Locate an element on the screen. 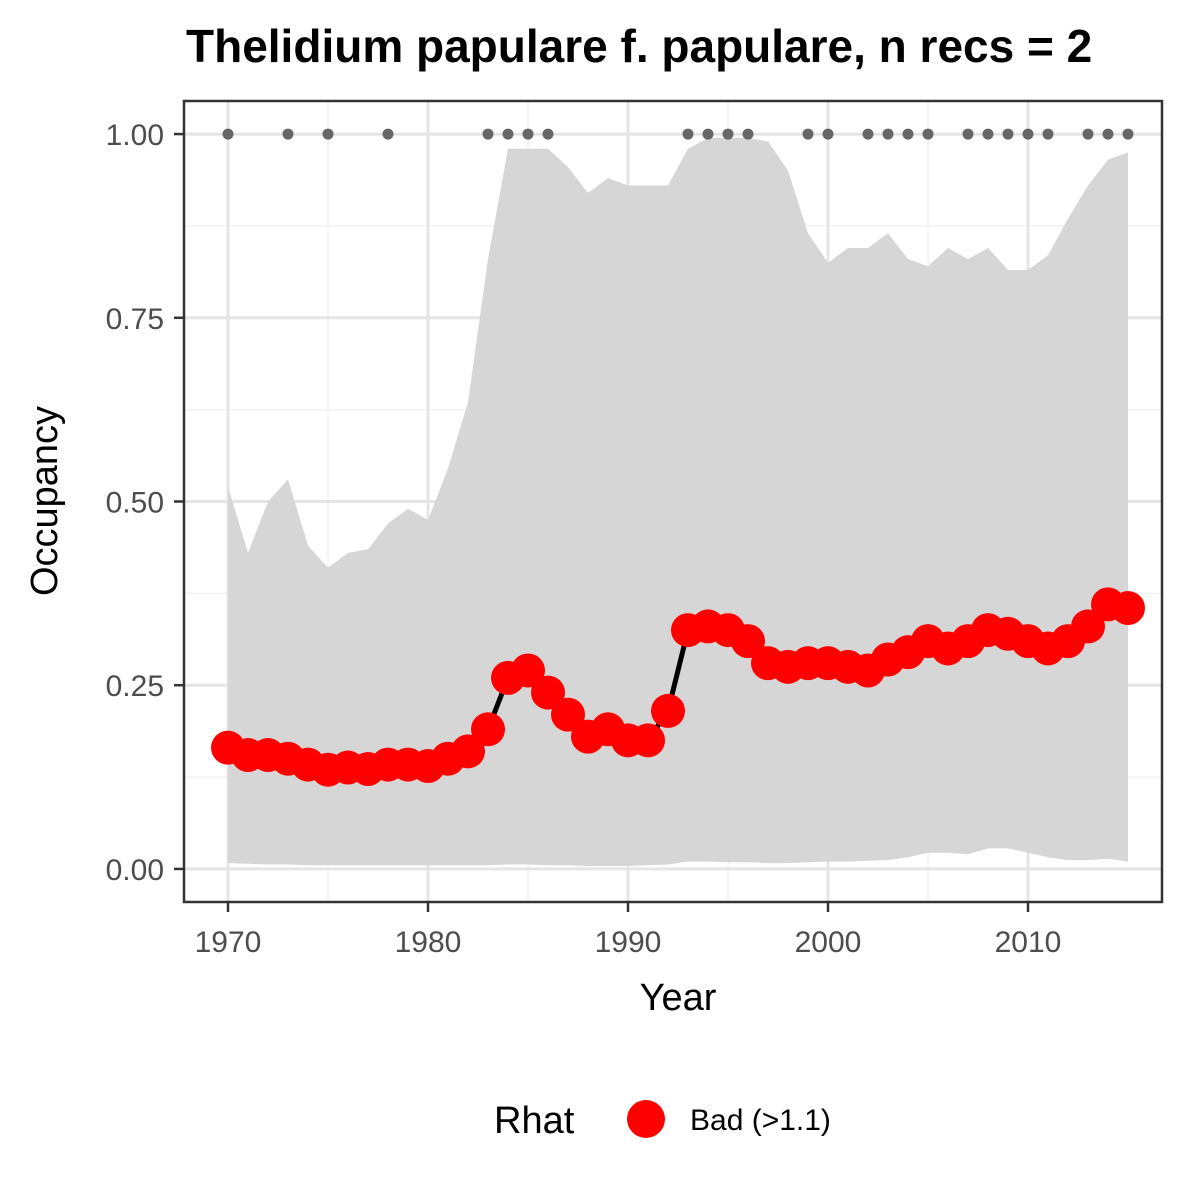 The width and height of the screenshot is (1200, 1200). x-tick-label: 1990 is located at coordinates (628, 942).